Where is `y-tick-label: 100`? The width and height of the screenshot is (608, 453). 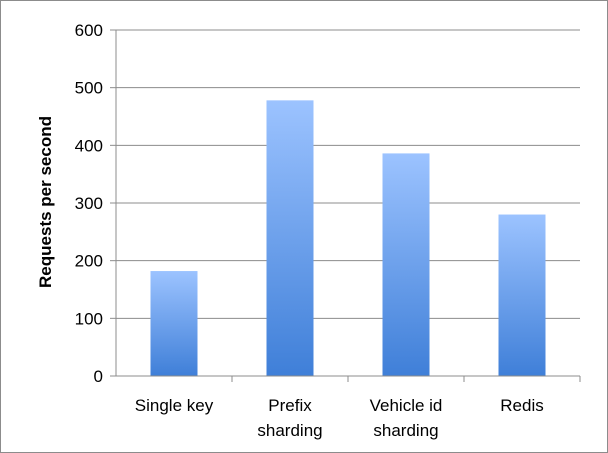 y-tick-label: 100 is located at coordinates (89, 318).